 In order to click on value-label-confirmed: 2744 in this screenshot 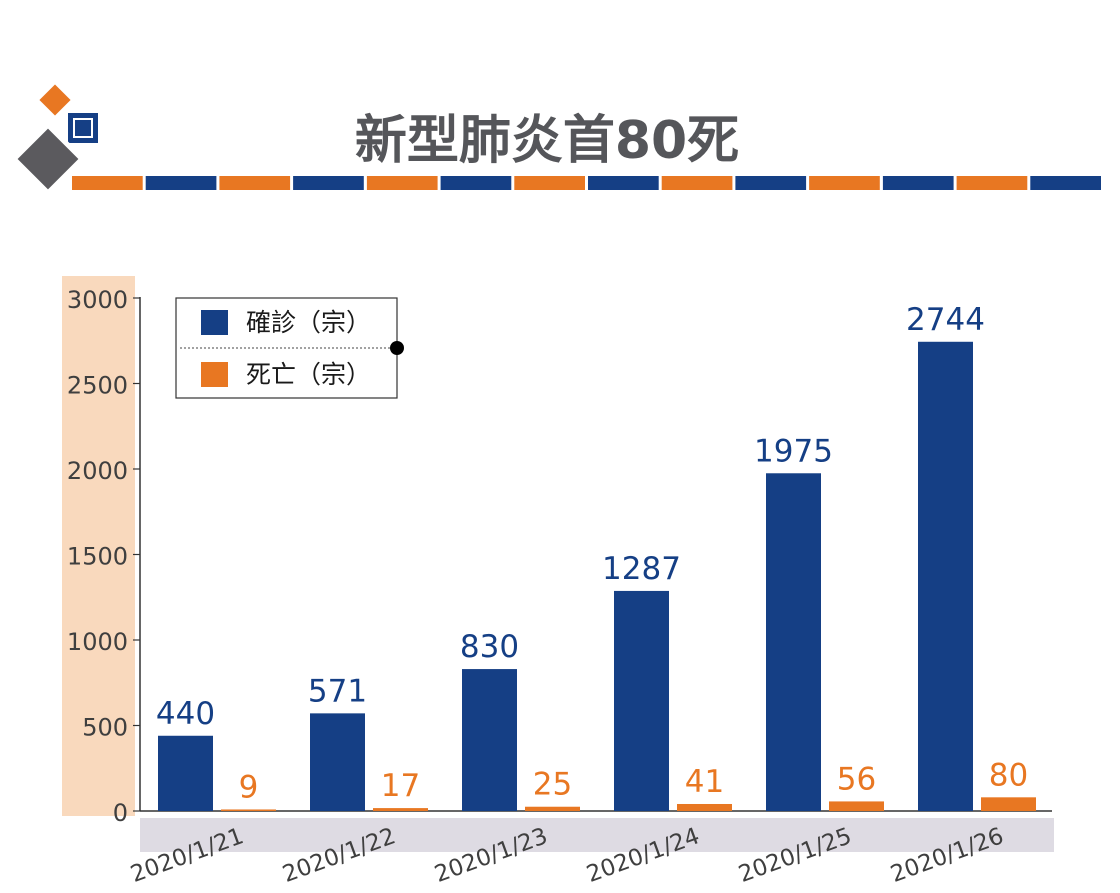, I will do `click(945, 320)`.